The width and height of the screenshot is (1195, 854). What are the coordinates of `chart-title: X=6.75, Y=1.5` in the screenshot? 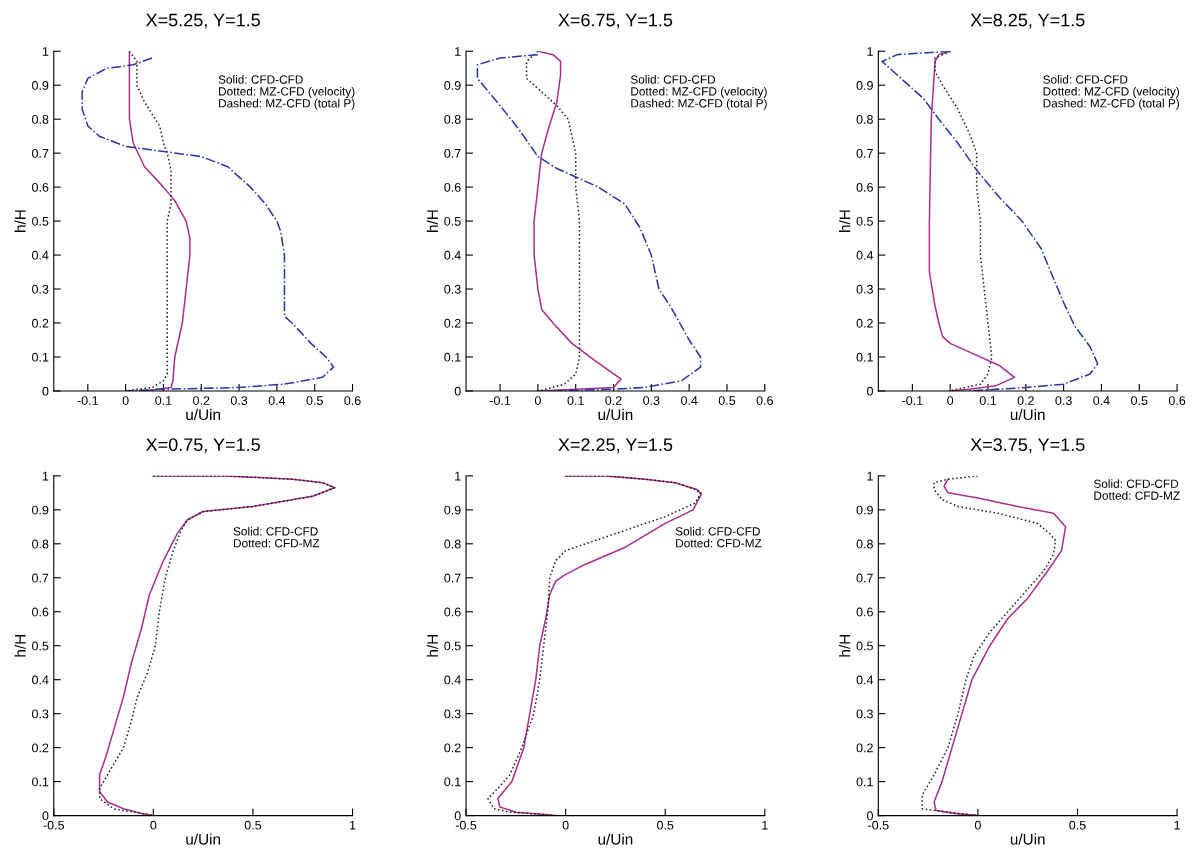 It's located at (615, 21).